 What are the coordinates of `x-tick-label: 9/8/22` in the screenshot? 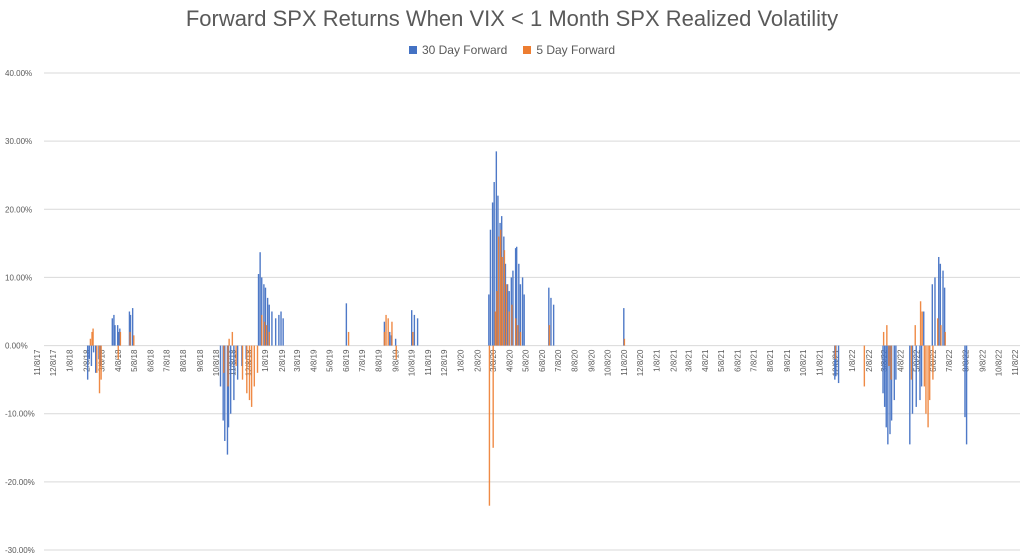 It's located at (982, 360).